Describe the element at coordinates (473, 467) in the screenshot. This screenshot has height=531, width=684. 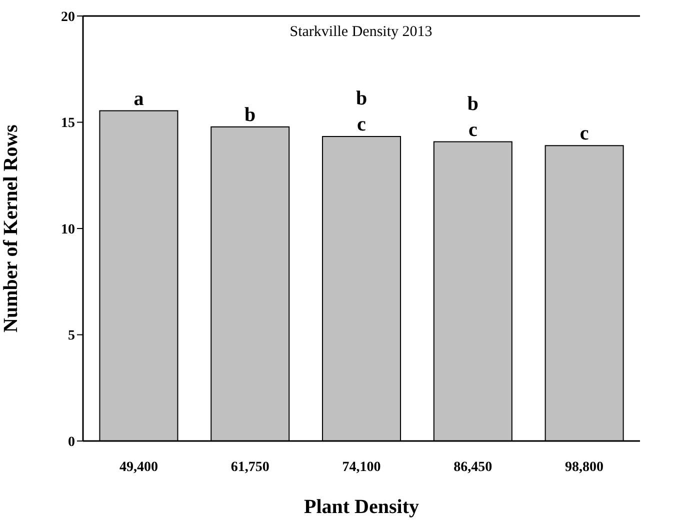
I see `x-tick-label: 86,450` at that location.